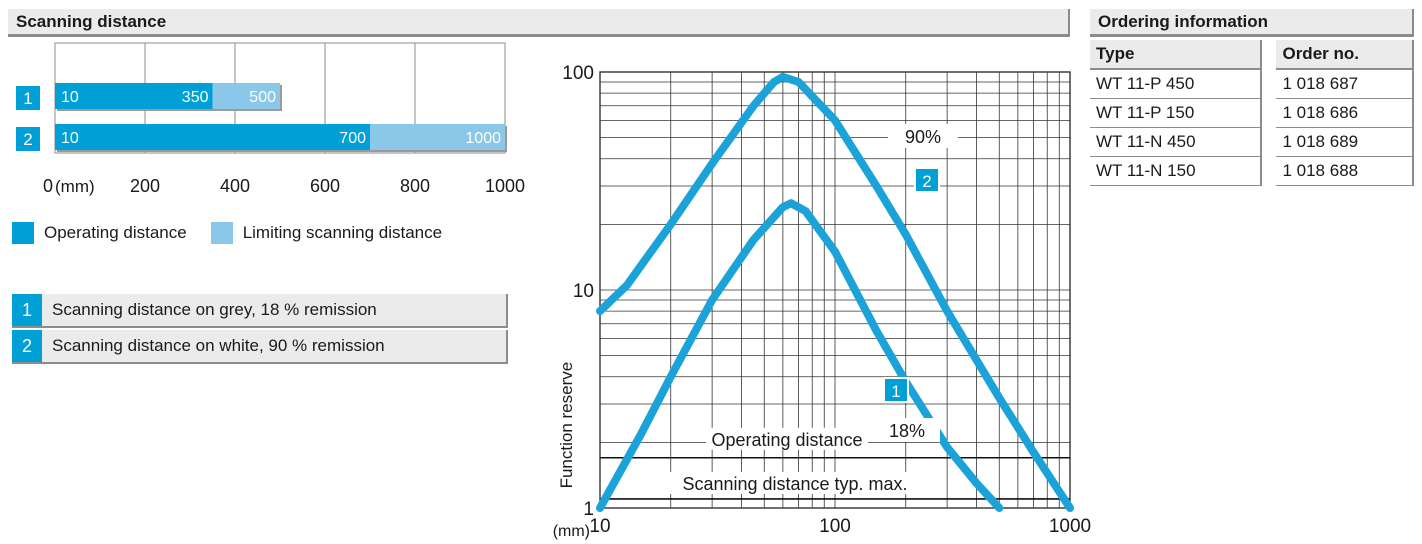  I want to click on bar-tick-label: 200, so click(145, 186).